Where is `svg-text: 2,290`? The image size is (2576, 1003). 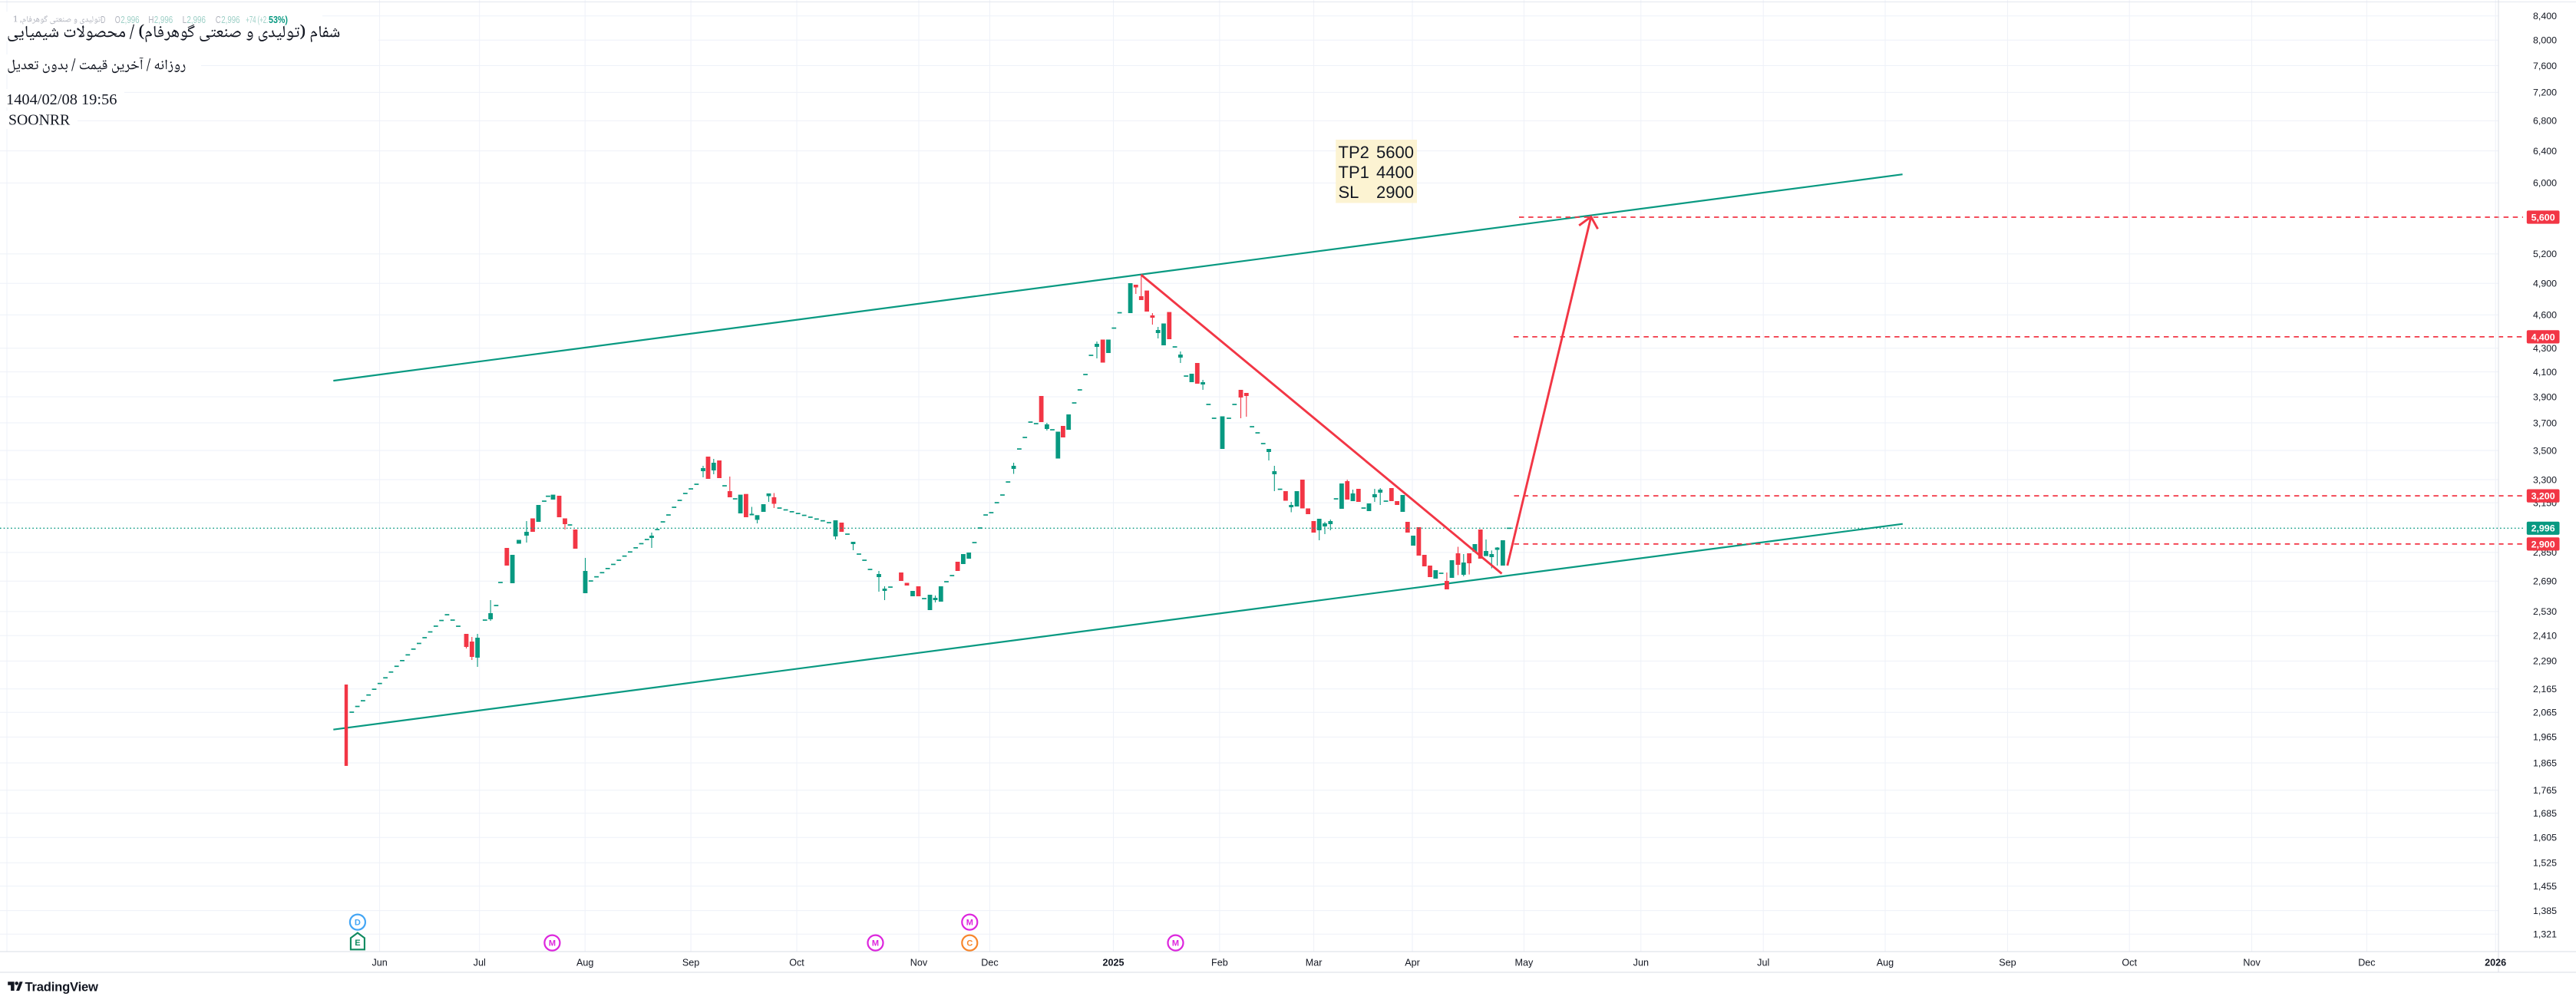
svg-text: 2,290 is located at coordinates (2545, 662).